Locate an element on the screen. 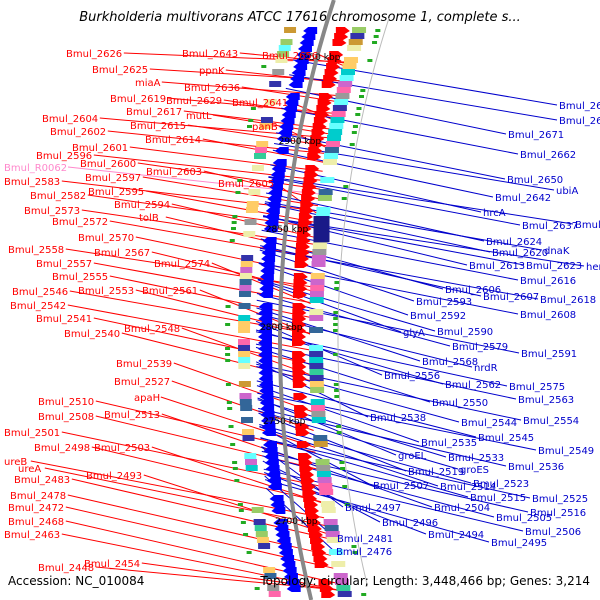 The height and width of the screenshot is (600, 600). gene-label: Bmul_2556 is located at coordinates (412, 376).